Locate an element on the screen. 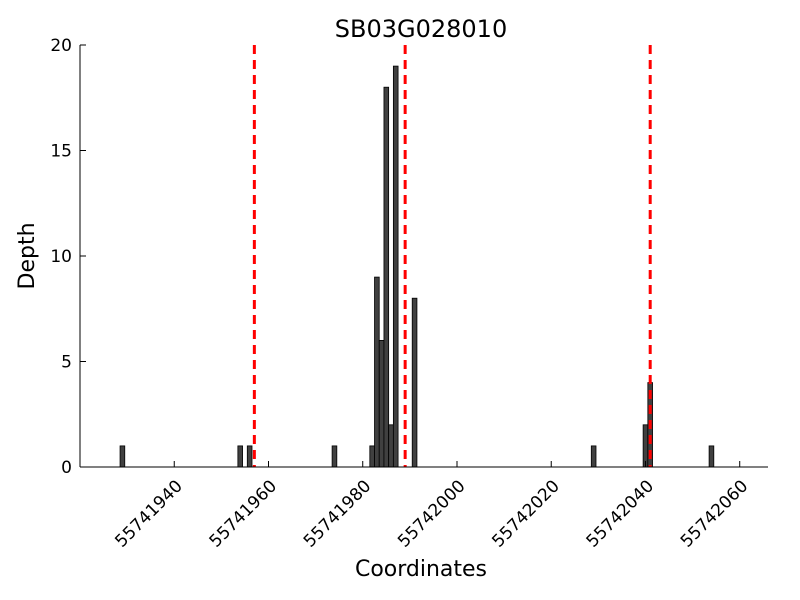 This screenshot has height=600, width=800. x-axis-title: Coordinates is located at coordinates (421, 569).